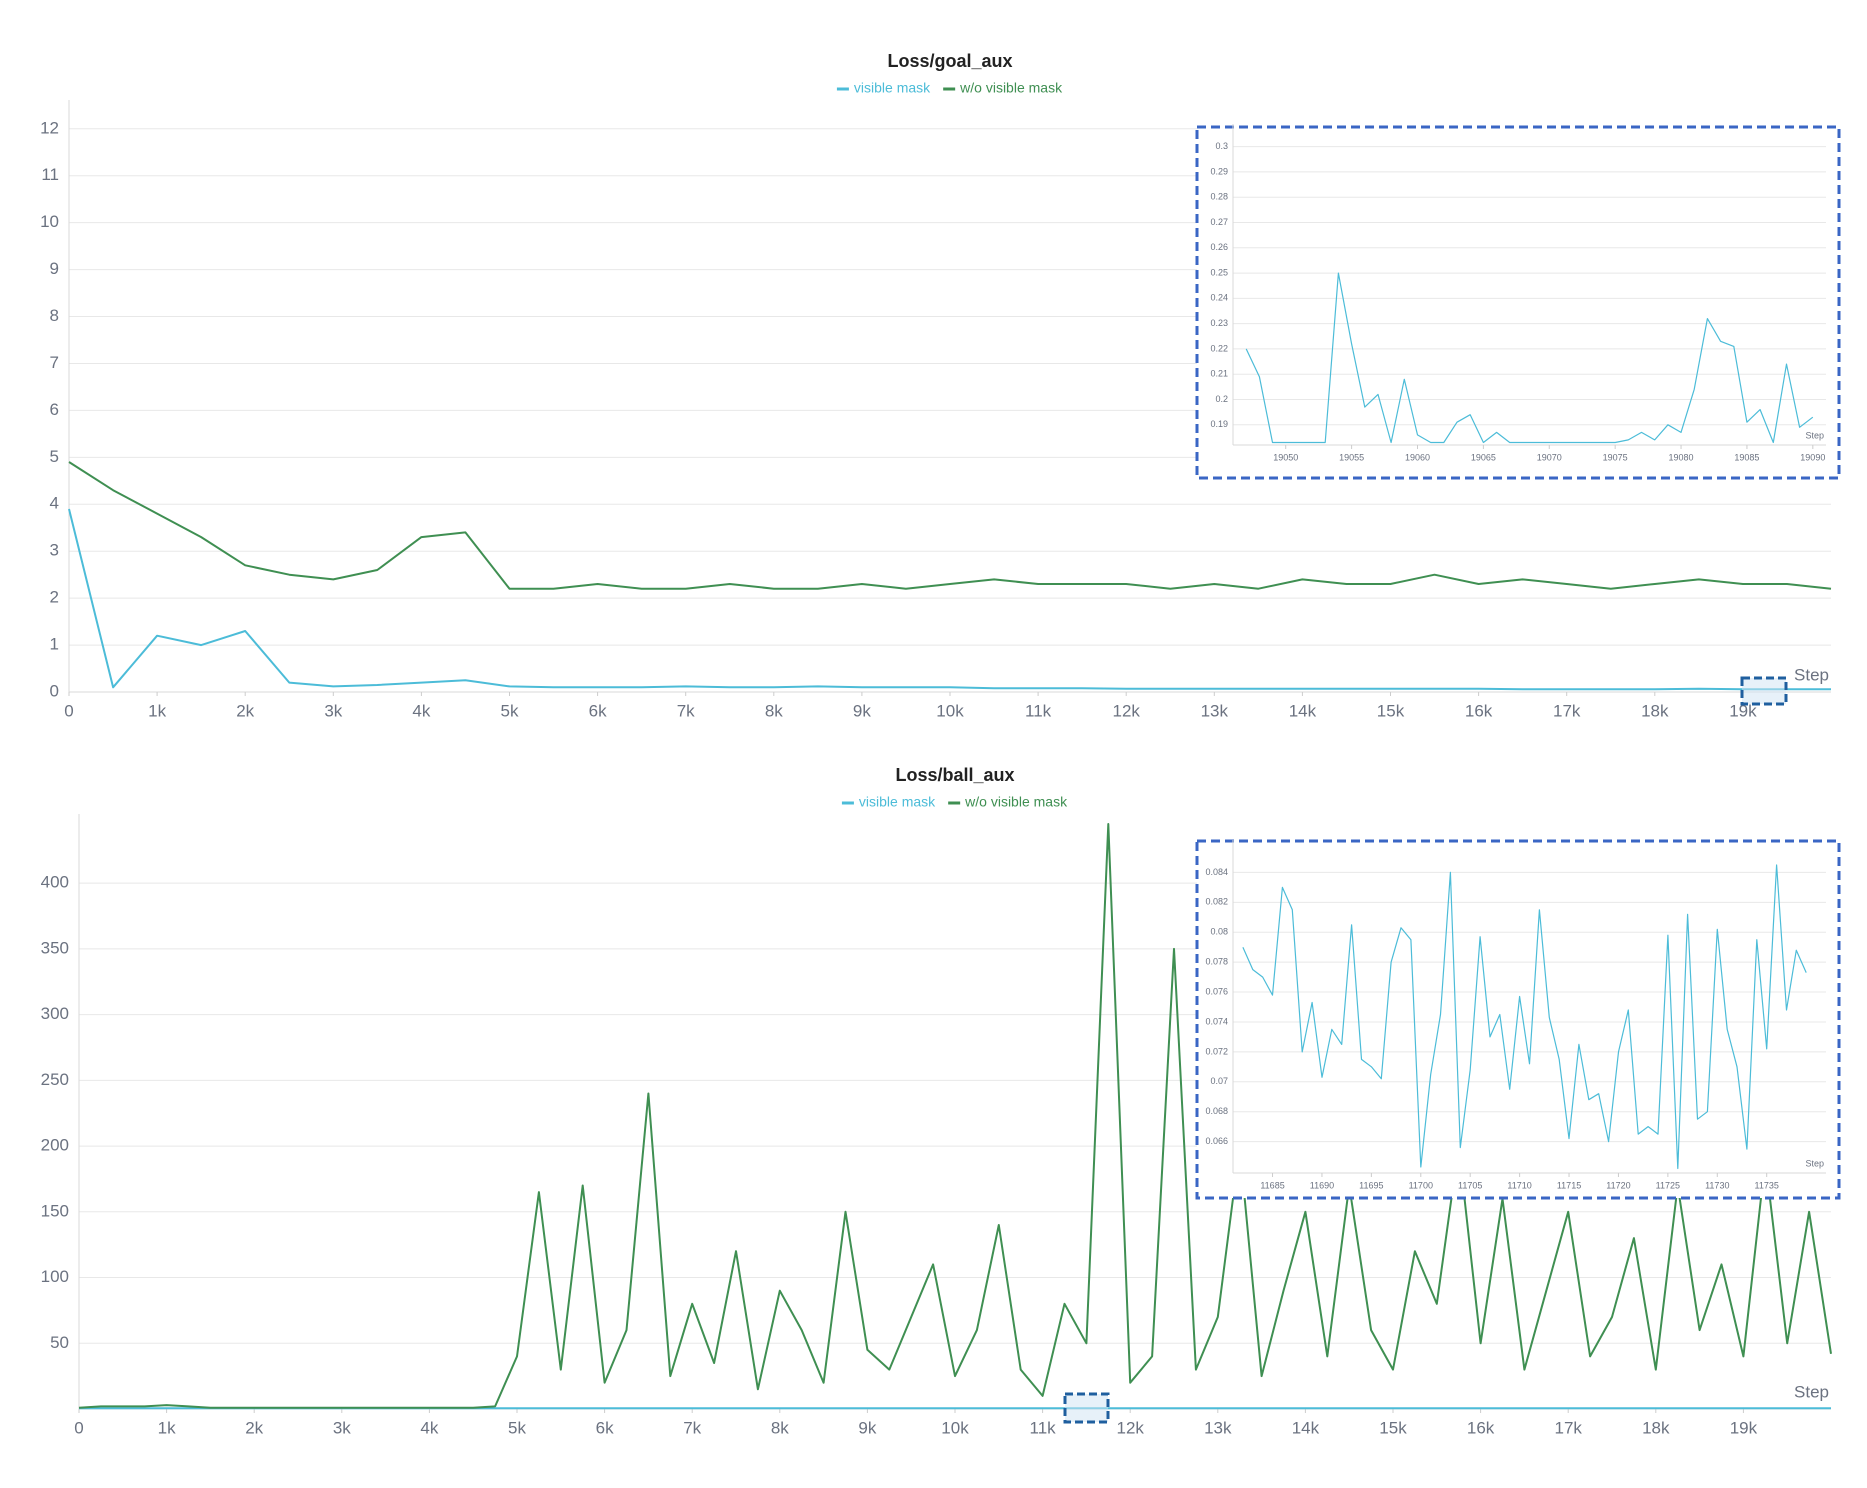  What do you see at coordinates (59, 1342) in the screenshot?
I see `y-tick-label: 50` at bounding box center [59, 1342].